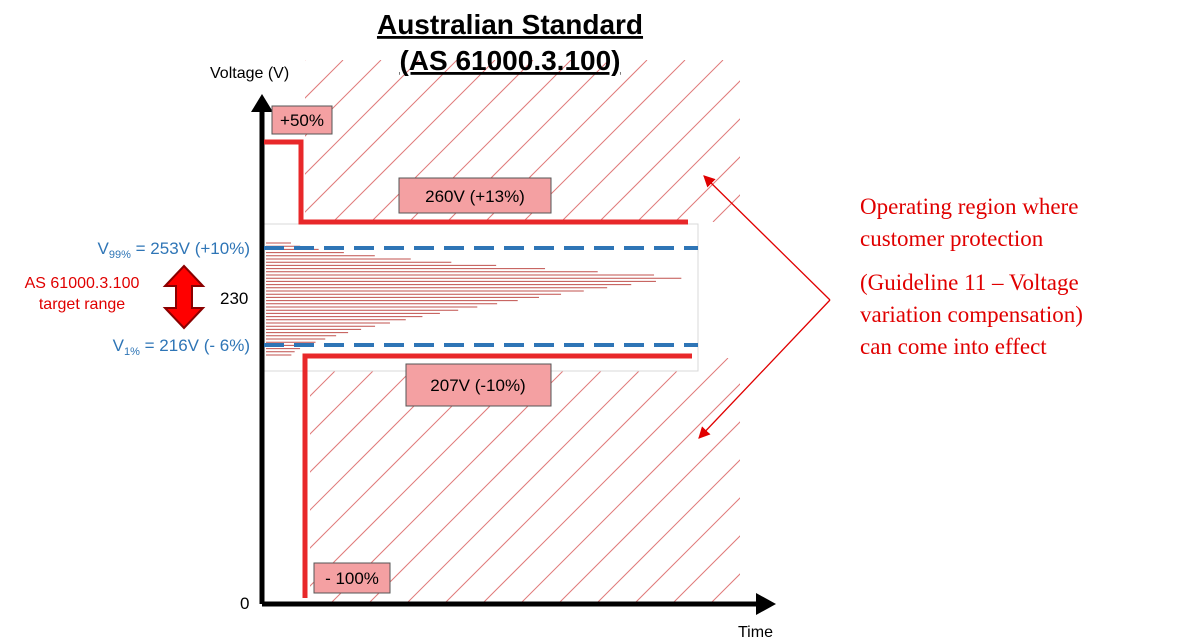 Image resolution: width=1184 pixels, height=643 pixels. I want to click on zero-label: 0, so click(244, 603).